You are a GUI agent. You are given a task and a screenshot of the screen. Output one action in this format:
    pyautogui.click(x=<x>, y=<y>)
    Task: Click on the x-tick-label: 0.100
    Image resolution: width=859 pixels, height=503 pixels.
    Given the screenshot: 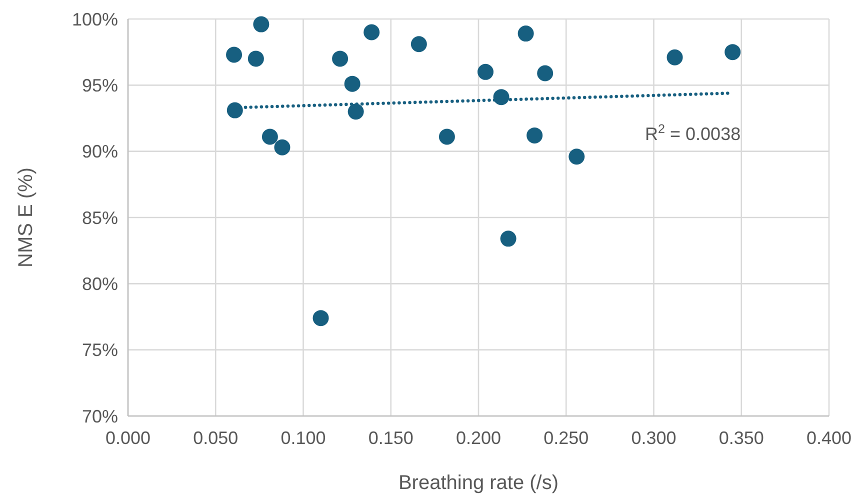 What is the action you would take?
    pyautogui.click(x=303, y=438)
    